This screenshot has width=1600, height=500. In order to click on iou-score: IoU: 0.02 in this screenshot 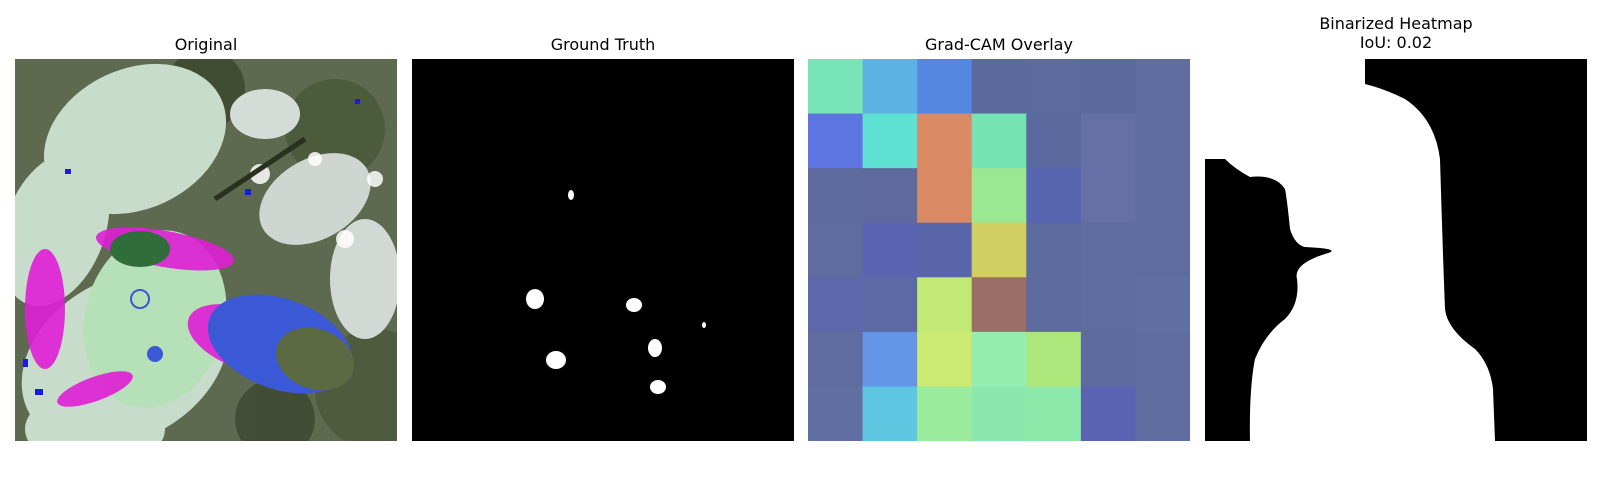, I will do `click(1396, 42)`.